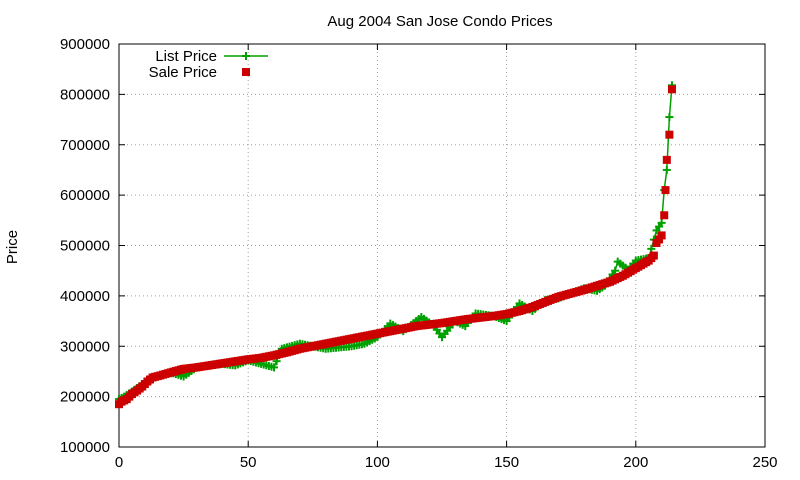  What do you see at coordinates (377, 462) in the screenshot?
I see `x-tick-label: 100` at bounding box center [377, 462].